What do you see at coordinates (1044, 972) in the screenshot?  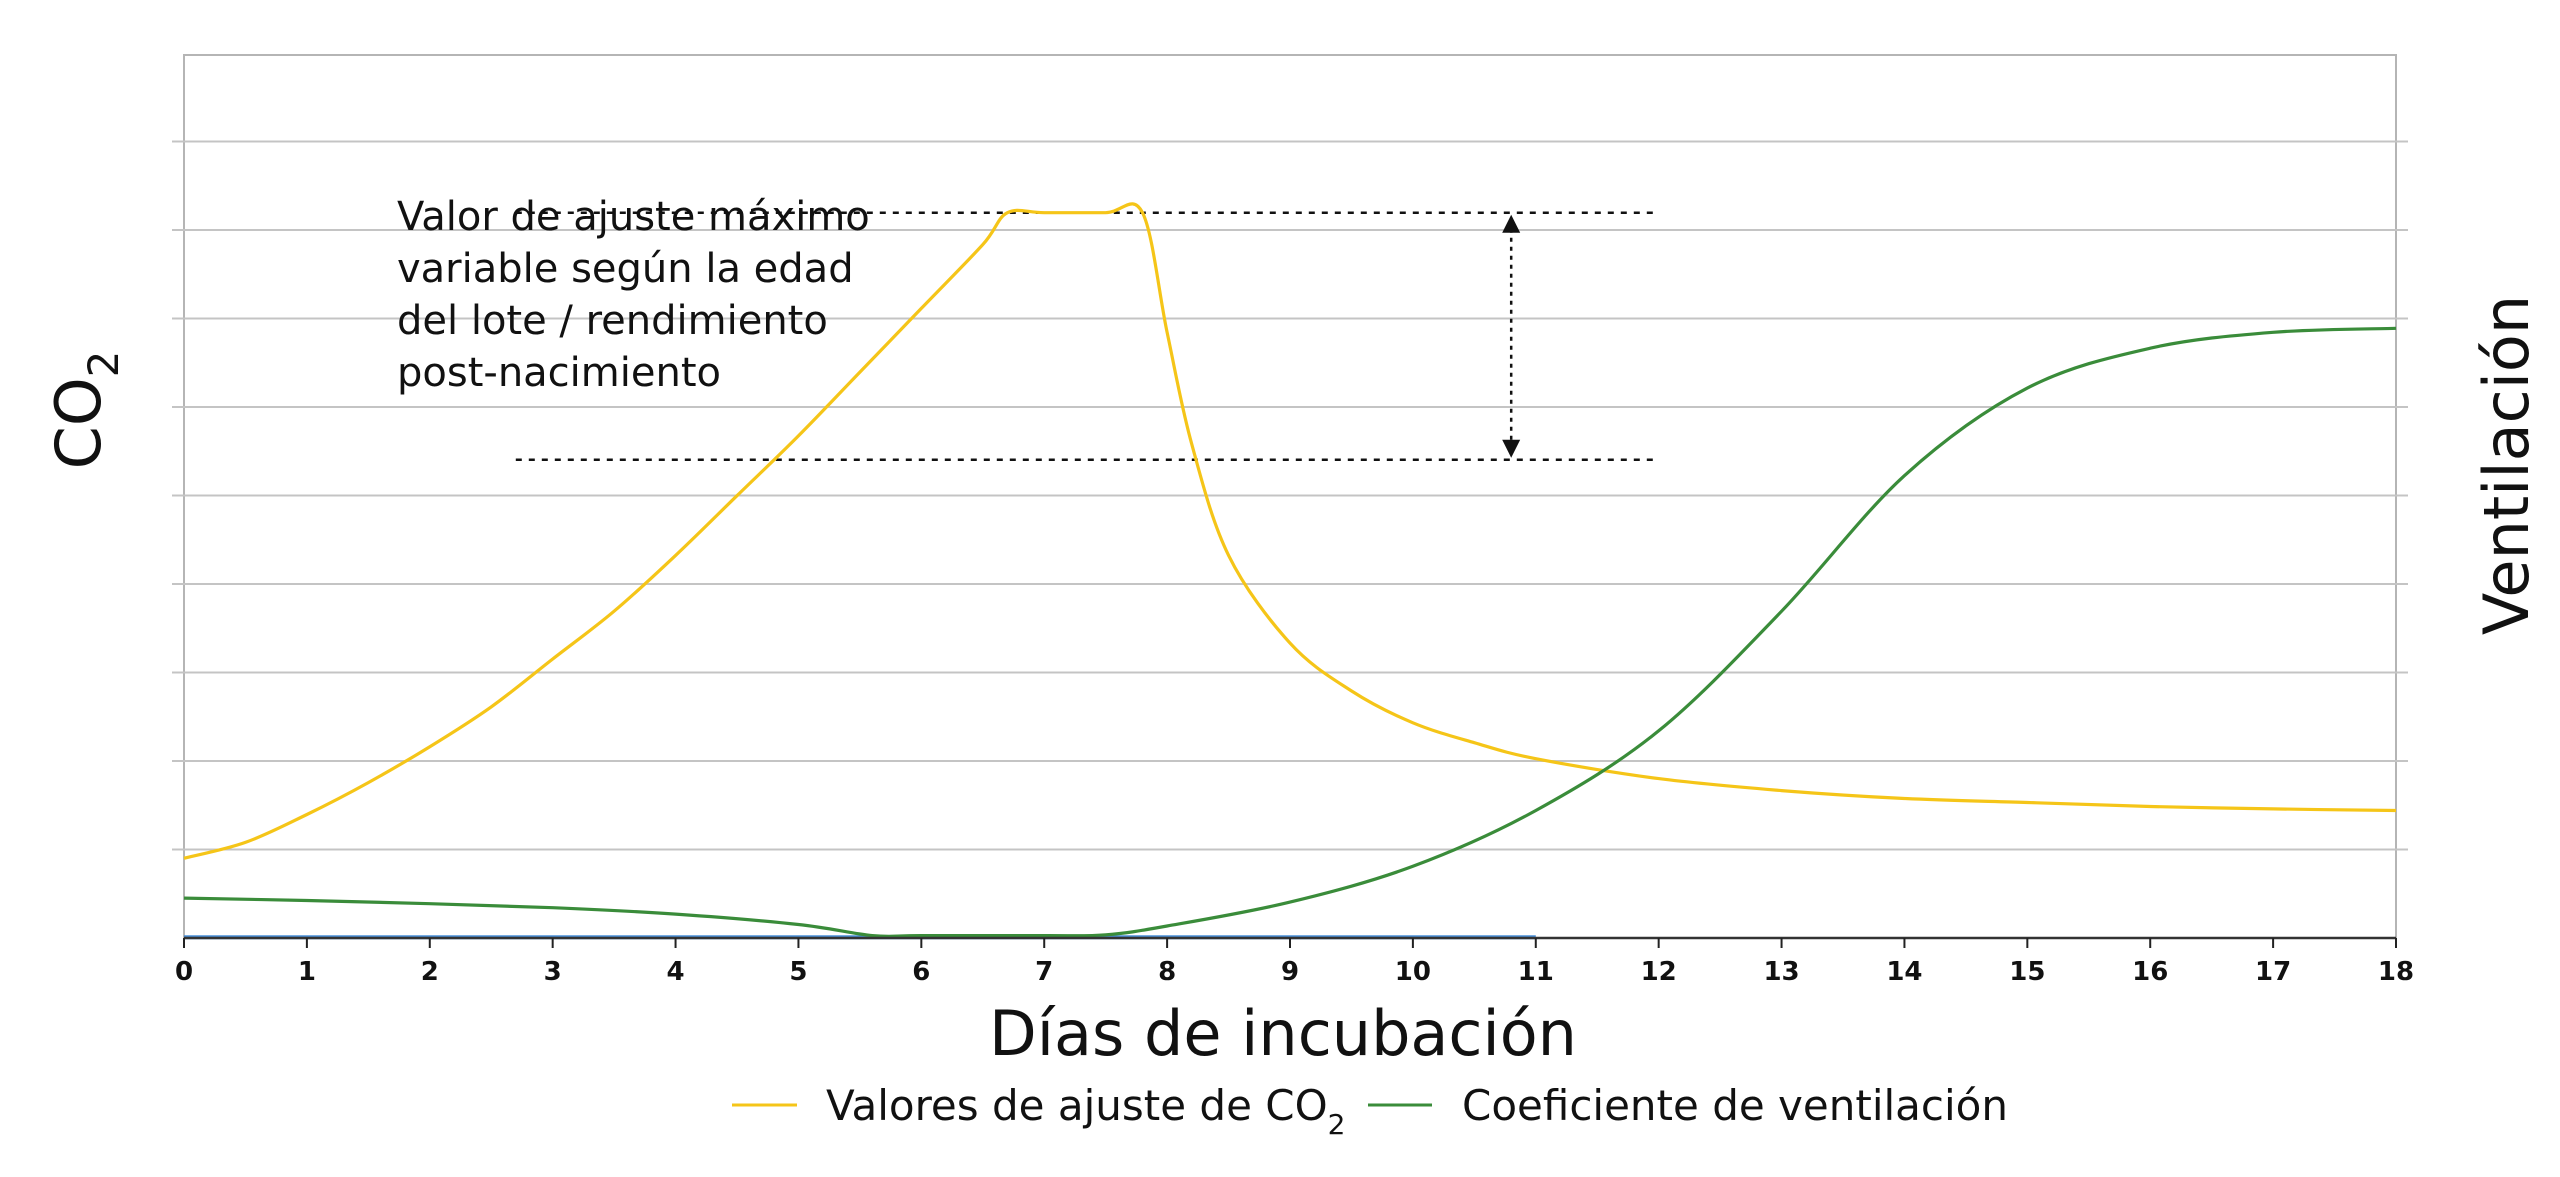 I see `x-tick-label: 7` at bounding box center [1044, 972].